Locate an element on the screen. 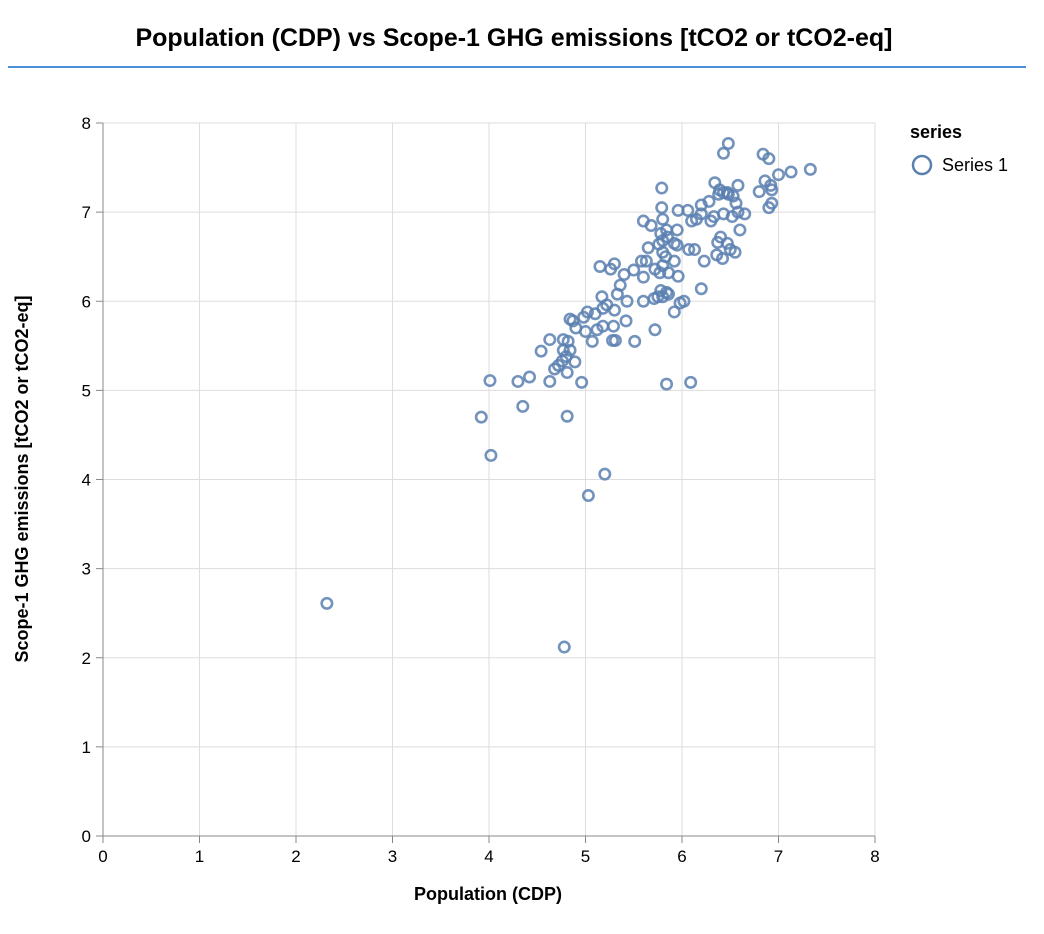 Image resolution: width=1044 pixels, height=934 pixels. y-tick-label: 5 is located at coordinates (86, 390).